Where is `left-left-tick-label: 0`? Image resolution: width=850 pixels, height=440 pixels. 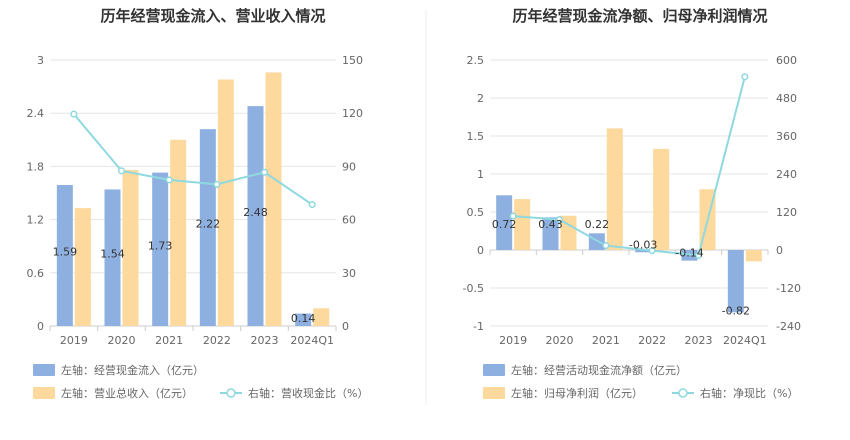 left-left-tick-label: 0 is located at coordinates (40, 326).